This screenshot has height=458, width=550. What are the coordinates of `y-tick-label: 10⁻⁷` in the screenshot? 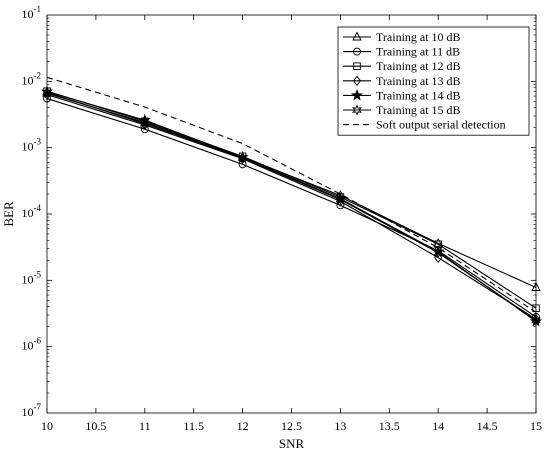 It's located at (32, 410).